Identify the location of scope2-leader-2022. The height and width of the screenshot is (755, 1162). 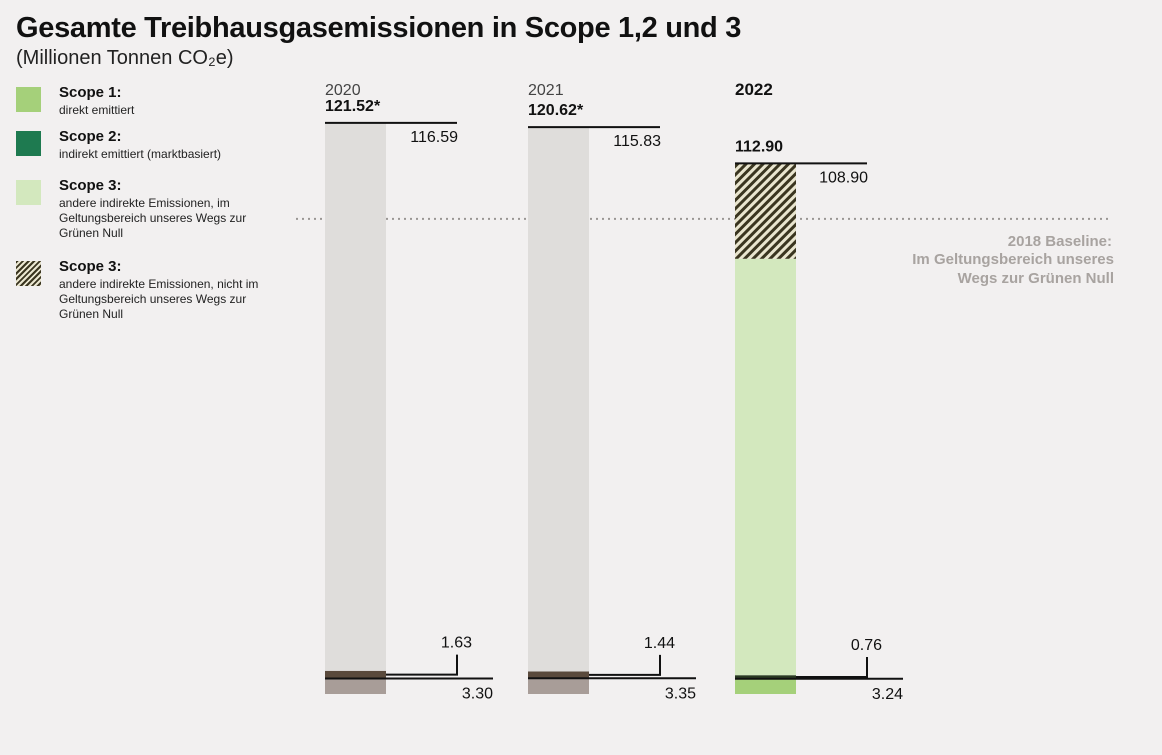
(832, 667).